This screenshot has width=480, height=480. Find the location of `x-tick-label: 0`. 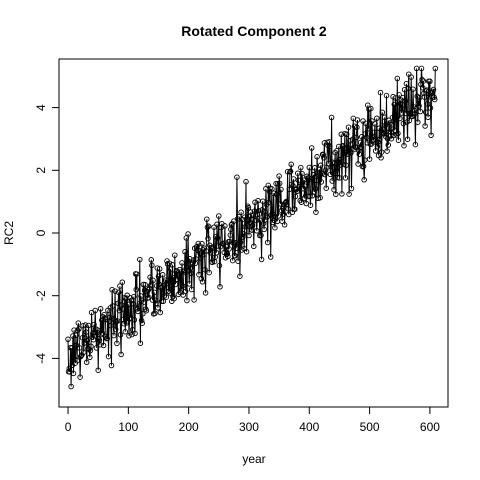

x-tick-label: 0 is located at coordinates (68, 427).